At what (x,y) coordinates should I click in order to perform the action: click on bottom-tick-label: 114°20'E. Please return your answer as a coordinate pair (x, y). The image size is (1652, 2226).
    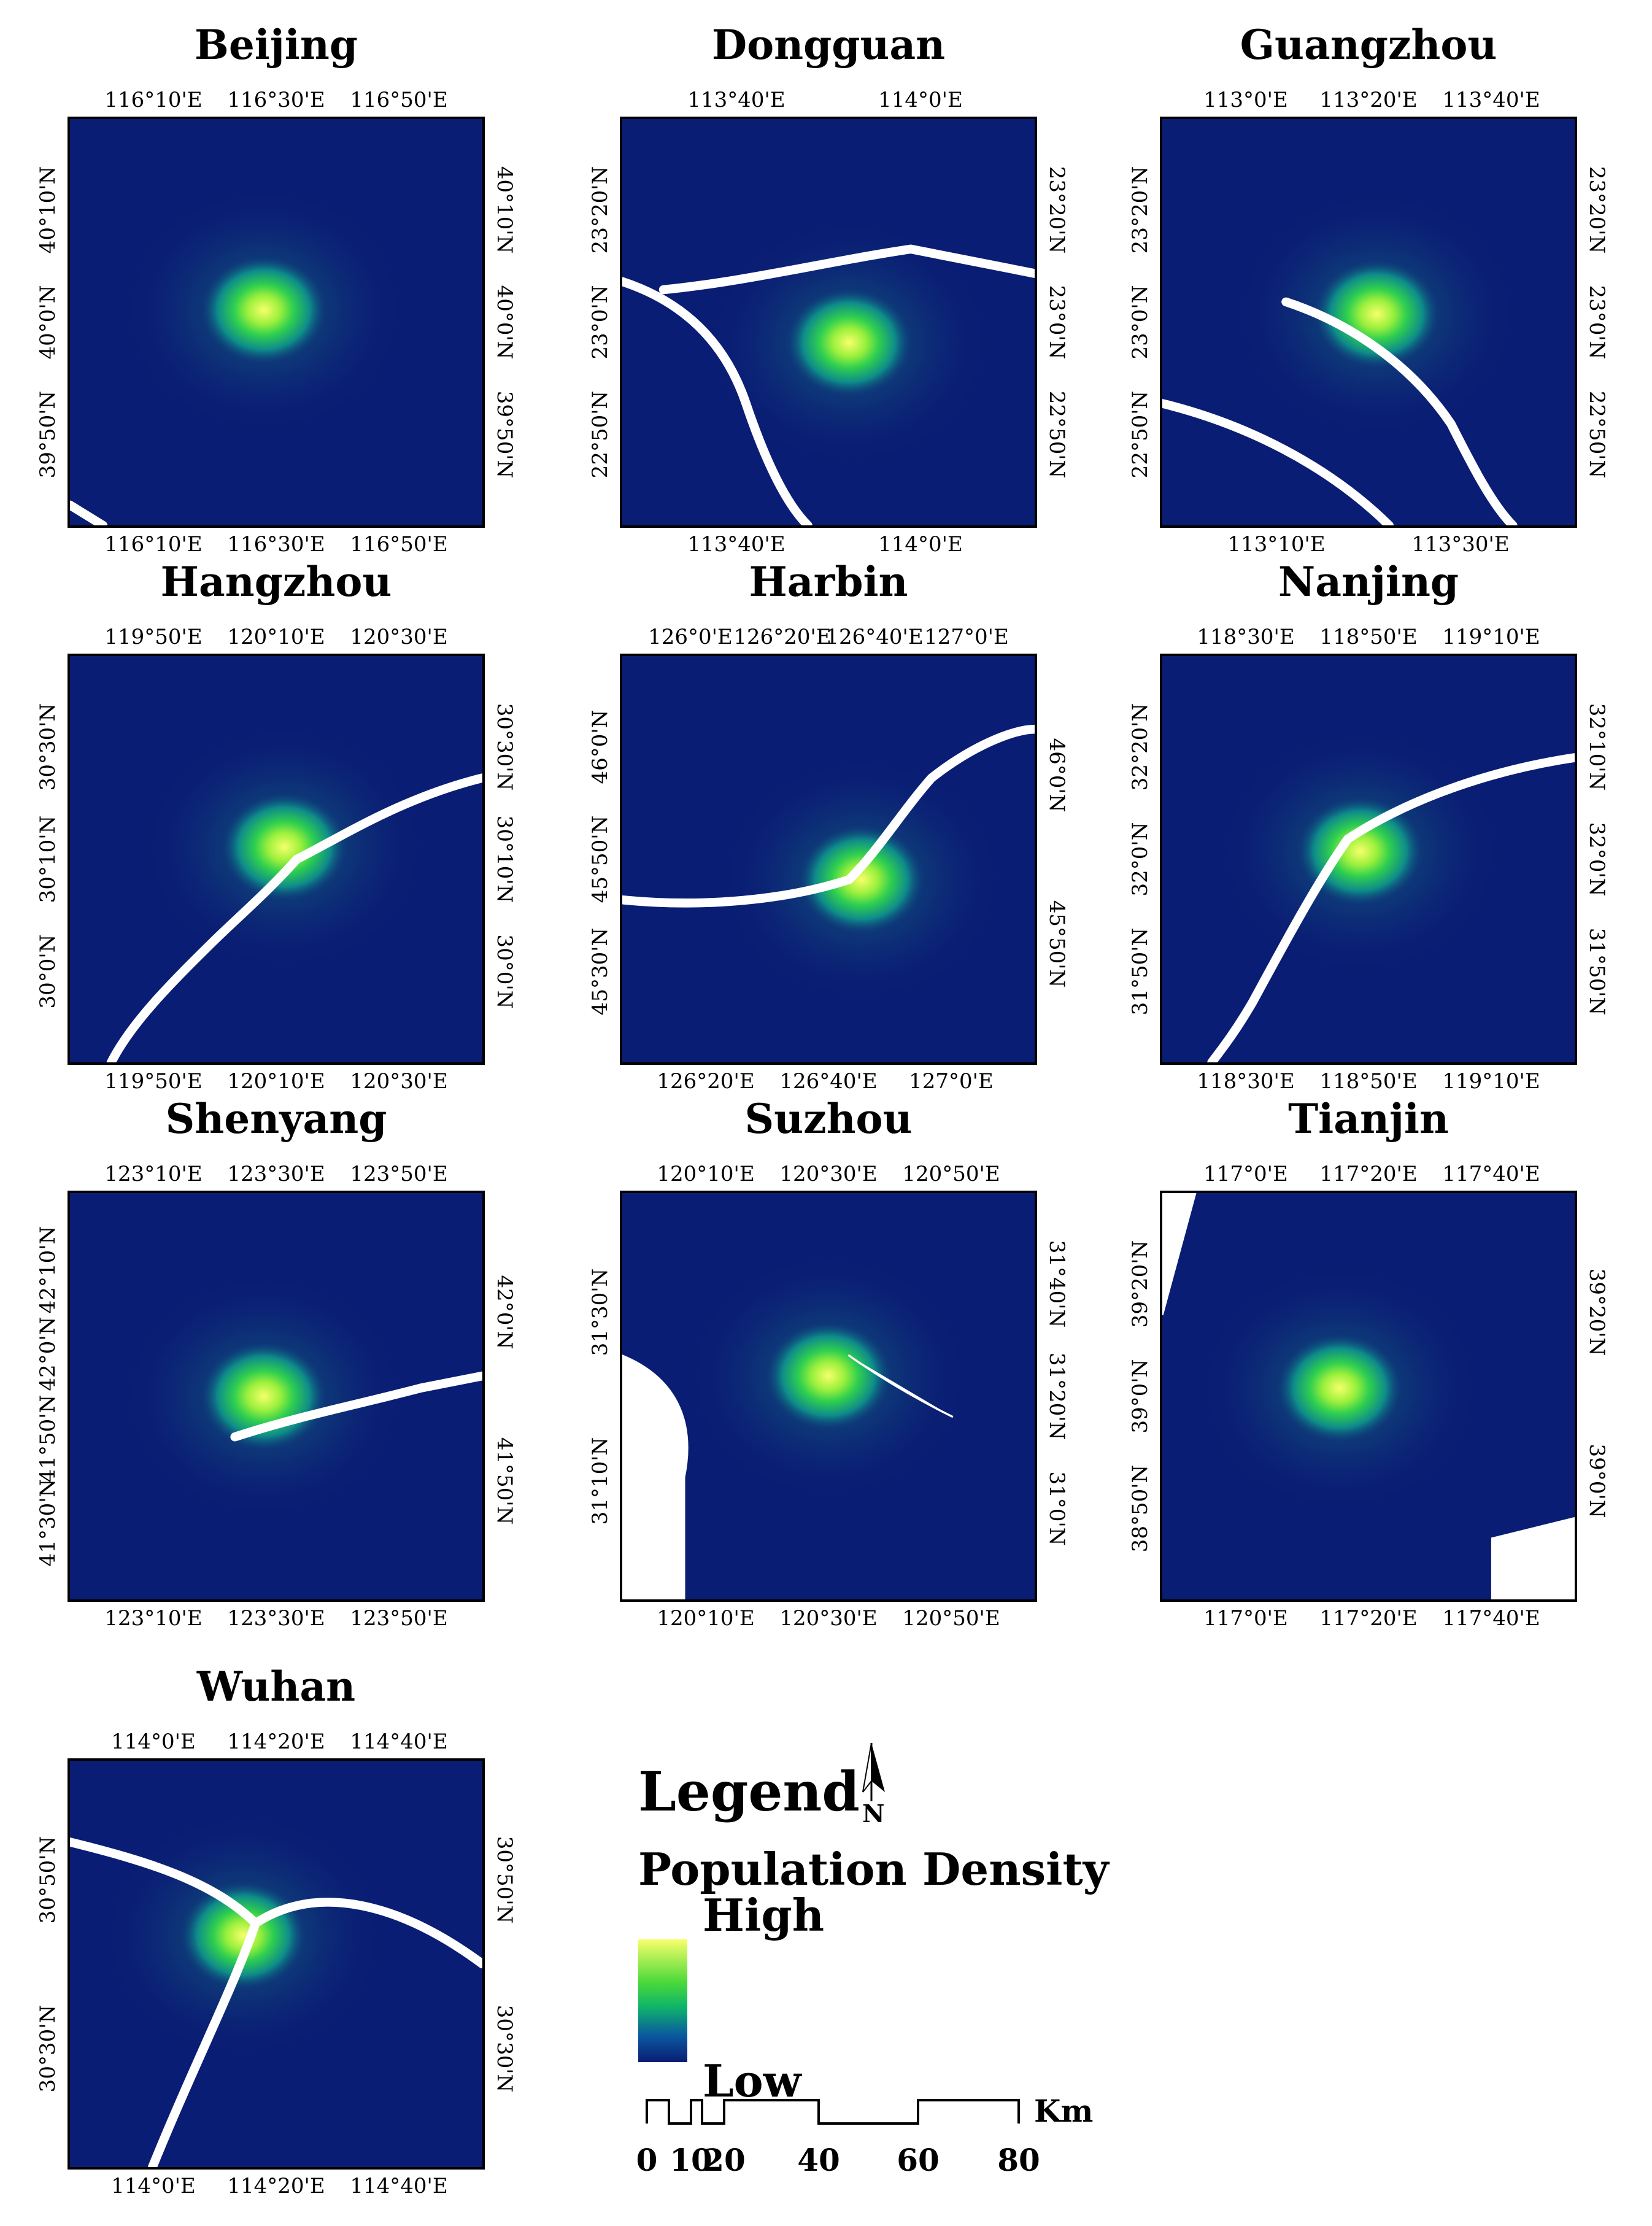
    Looking at the image, I should click on (276, 2186).